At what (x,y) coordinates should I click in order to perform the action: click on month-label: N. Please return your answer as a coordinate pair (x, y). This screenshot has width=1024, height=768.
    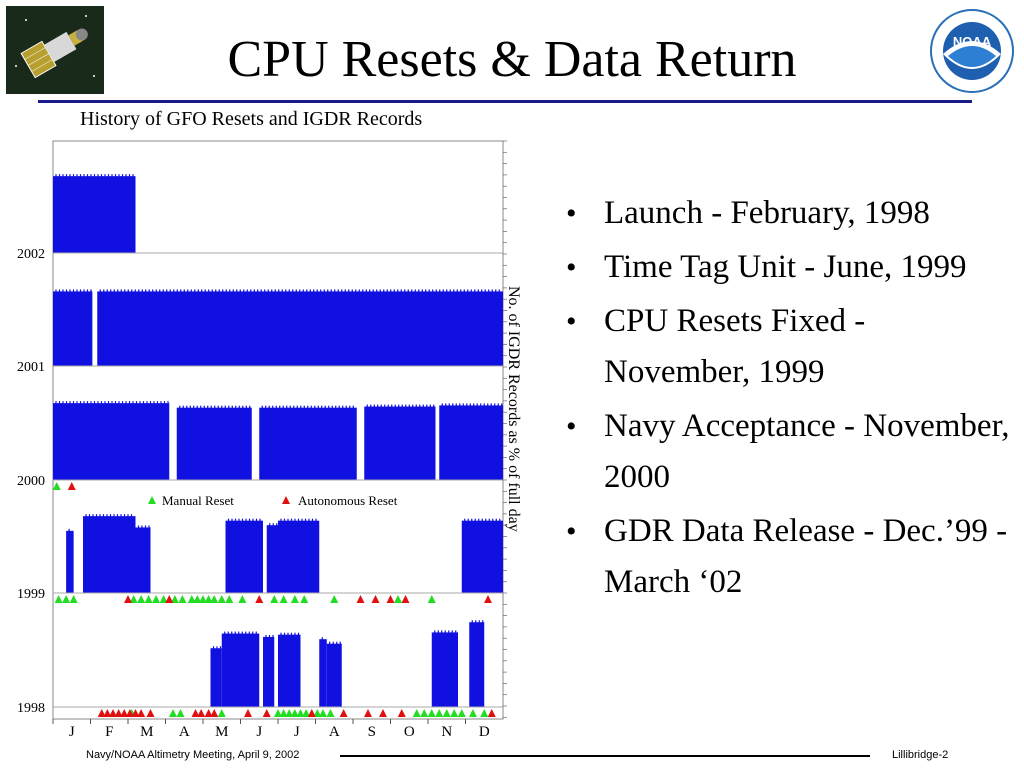
    Looking at the image, I should click on (446, 732).